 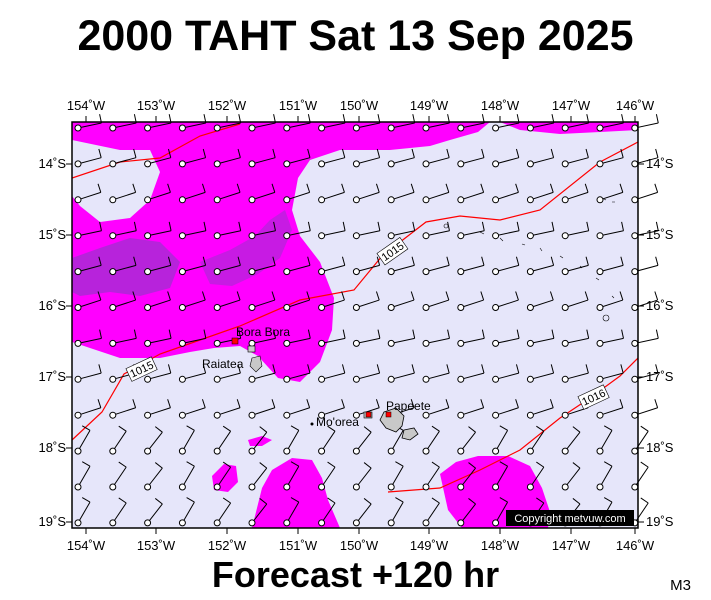 I want to click on lon-label-top: 152˚W, so click(x=227, y=105).